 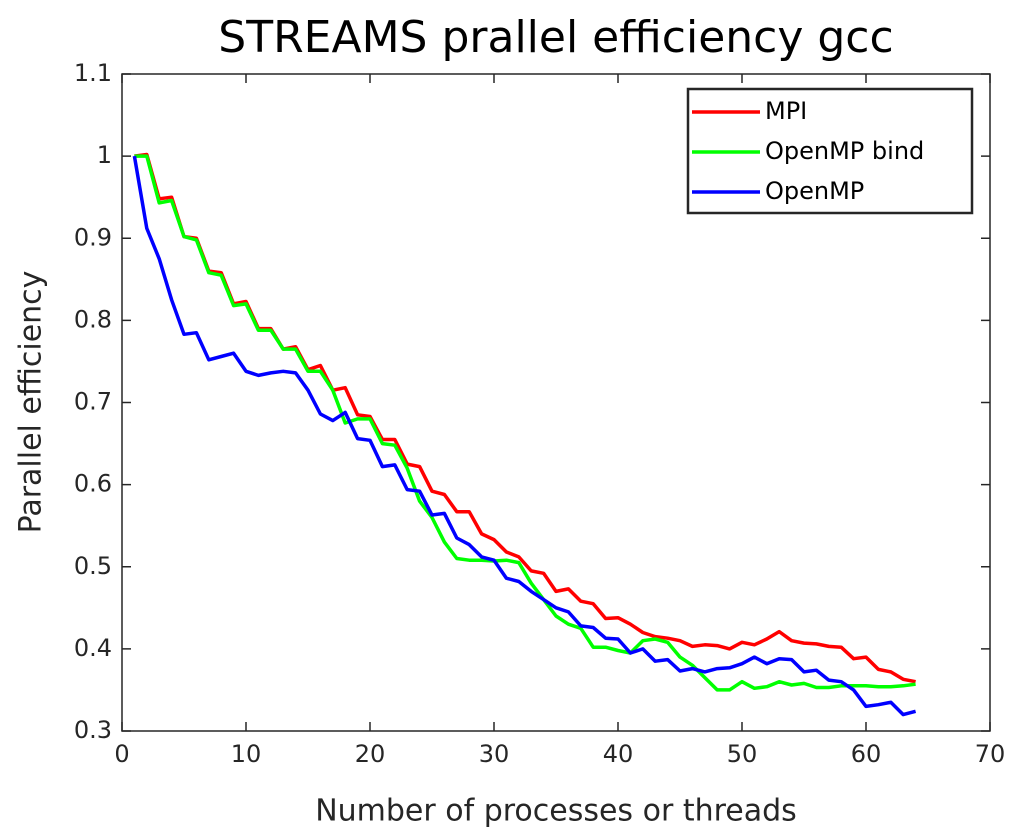 What do you see at coordinates (93, 319) in the screenshot?
I see `y-tick-label: 0.8` at bounding box center [93, 319].